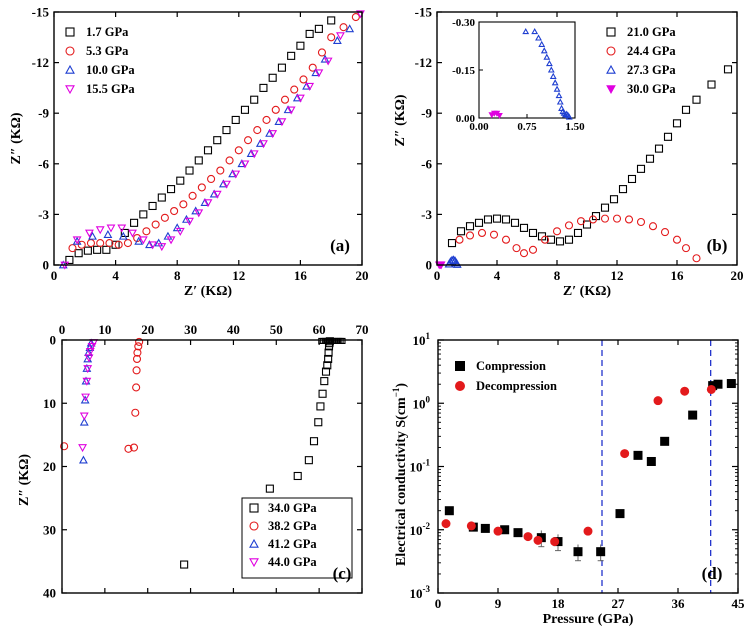 This screenshot has width=753, height=640. I want to click on series-38.2 GPa, so click(102, 395).